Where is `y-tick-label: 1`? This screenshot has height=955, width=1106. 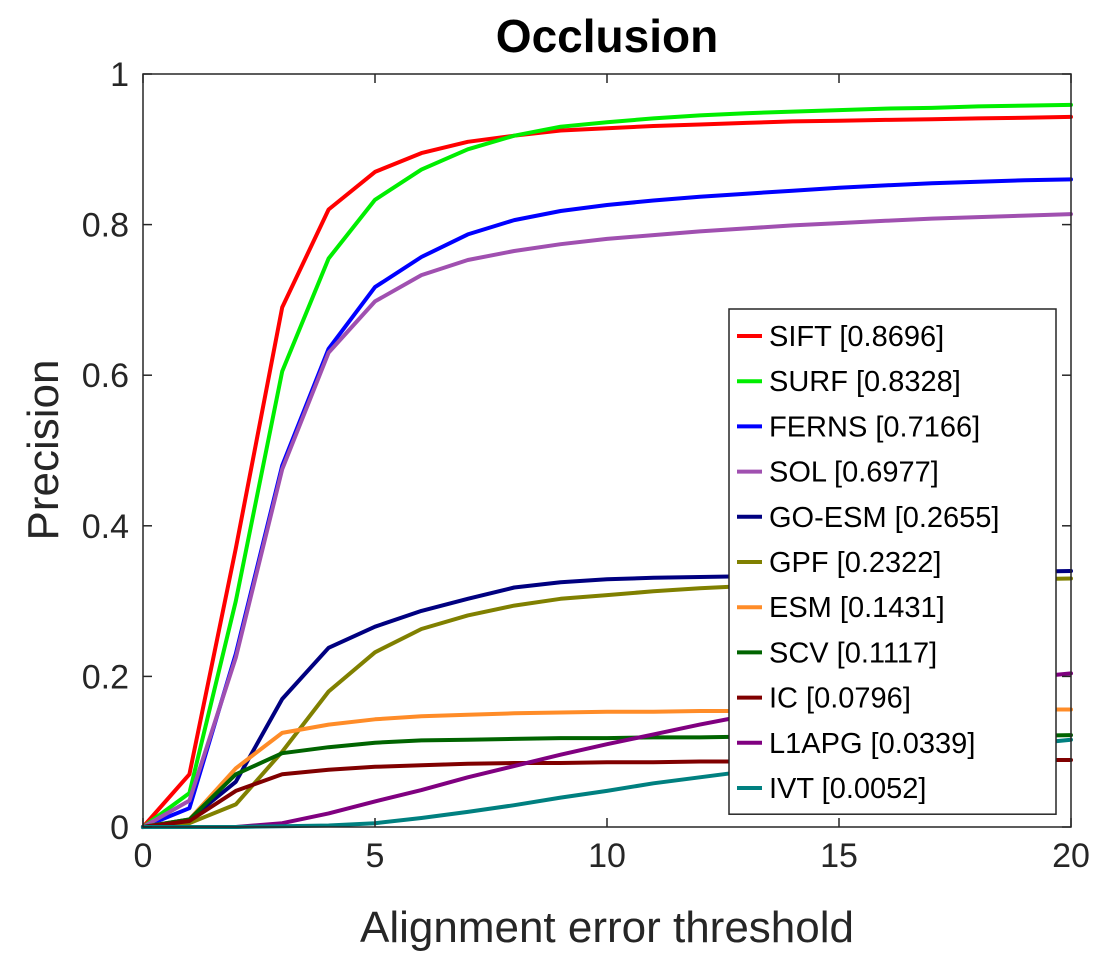 y-tick-label: 1 is located at coordinates (119, 75).